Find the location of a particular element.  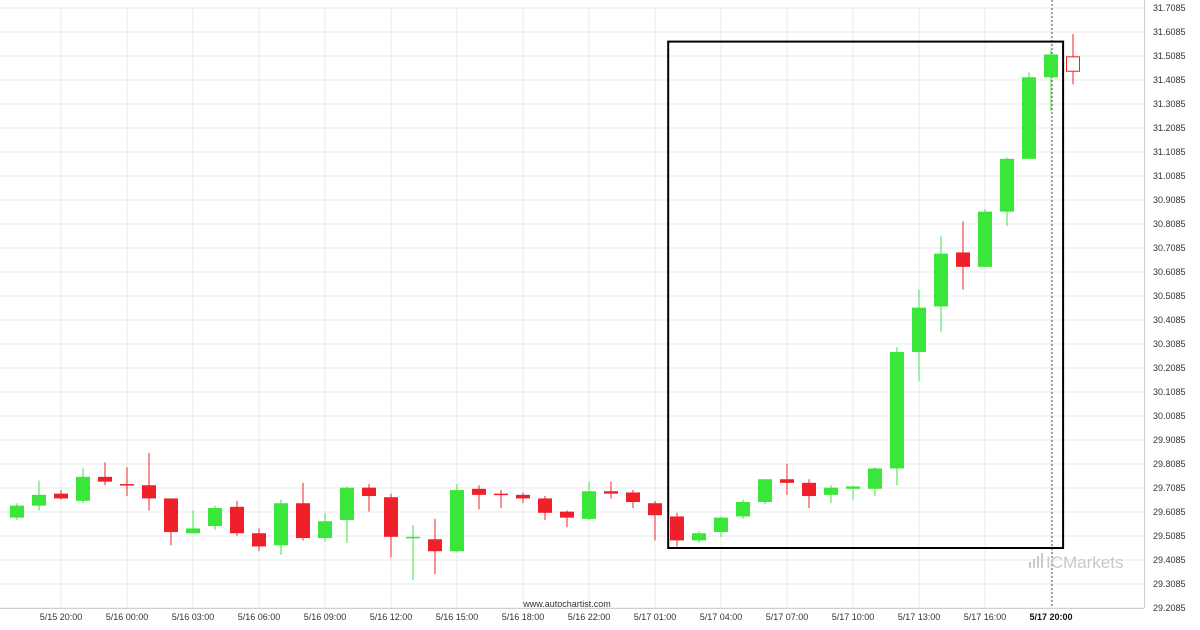

y-tick-label: 31.5085 is located at coordinates (1169, 56).